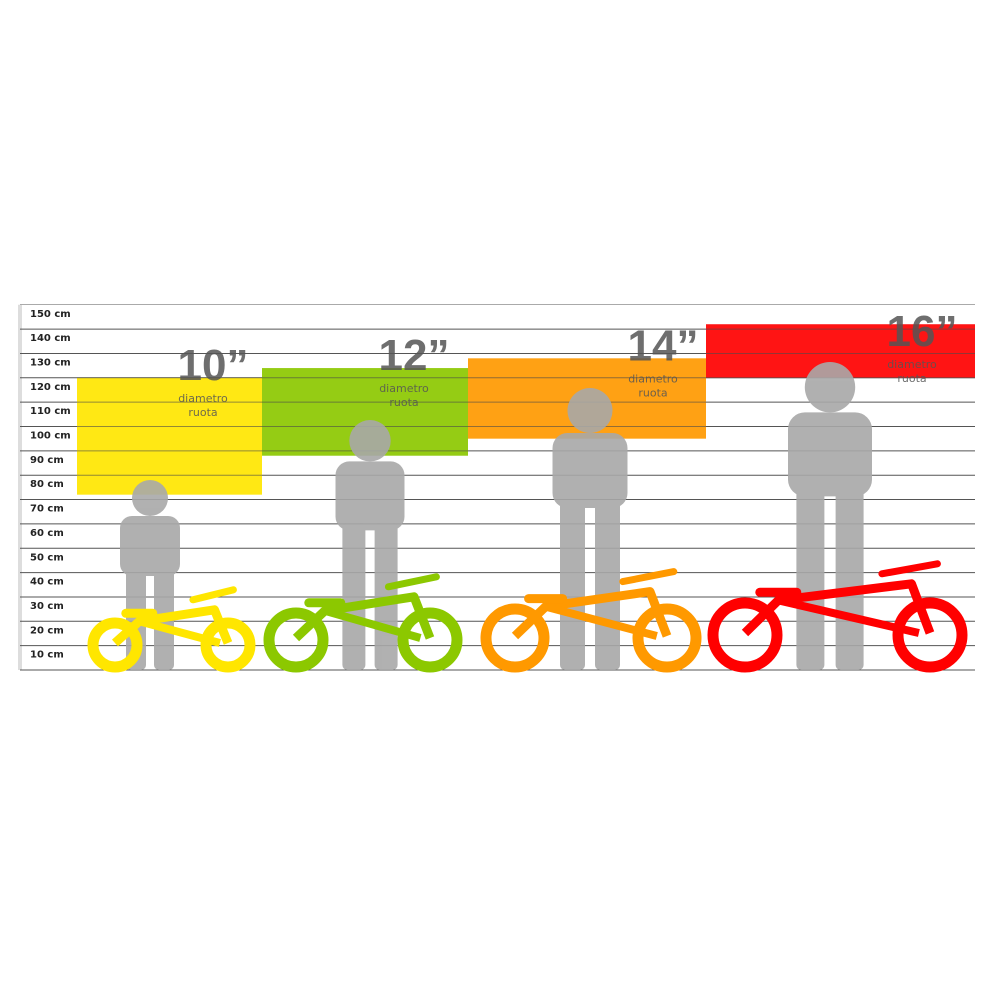 The width and height of the screenshot is (1000, 1000). I want to click on tick-label: 70 cm, so click(47, 509).